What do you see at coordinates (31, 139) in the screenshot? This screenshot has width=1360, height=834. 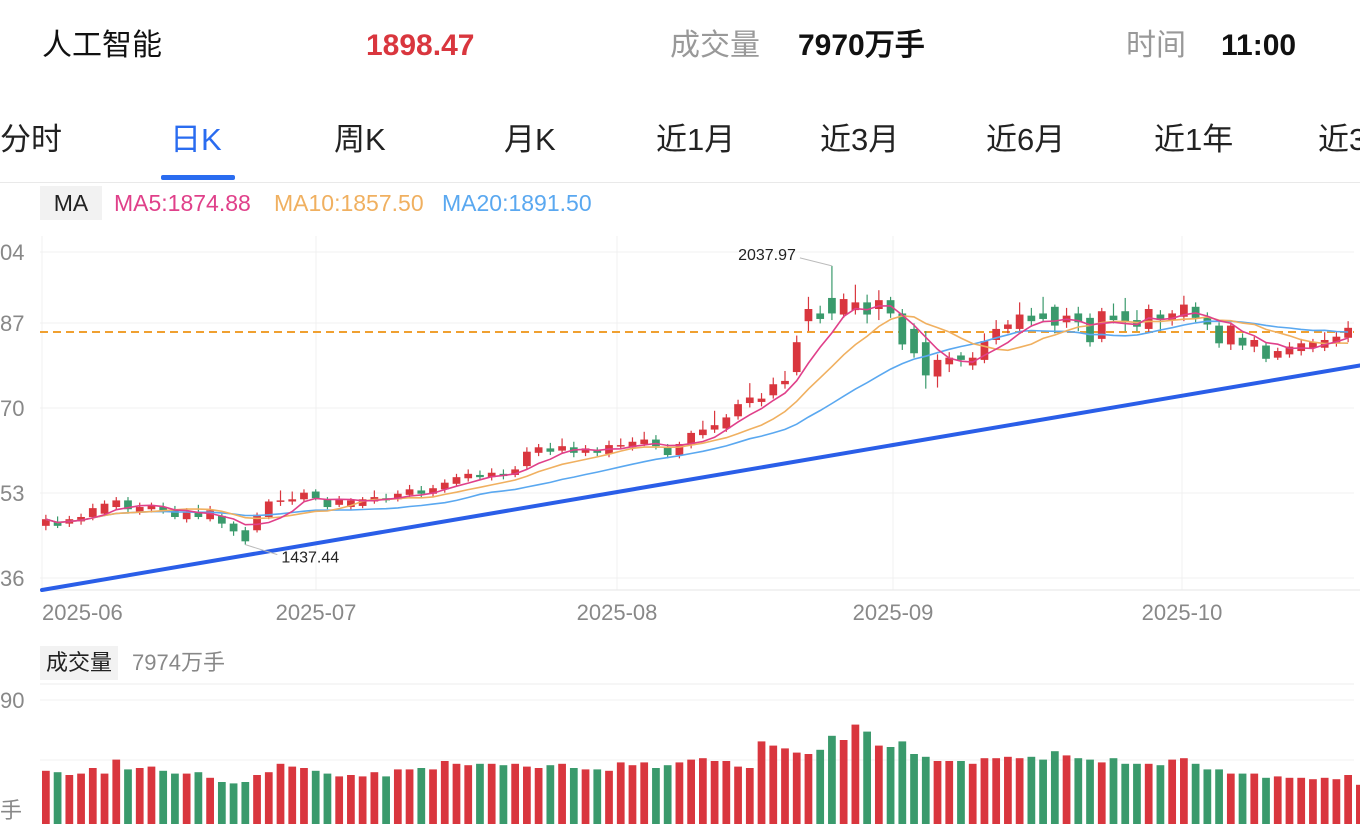 I see `tab-fenshi: 分时` at bounding box center [31, 139].